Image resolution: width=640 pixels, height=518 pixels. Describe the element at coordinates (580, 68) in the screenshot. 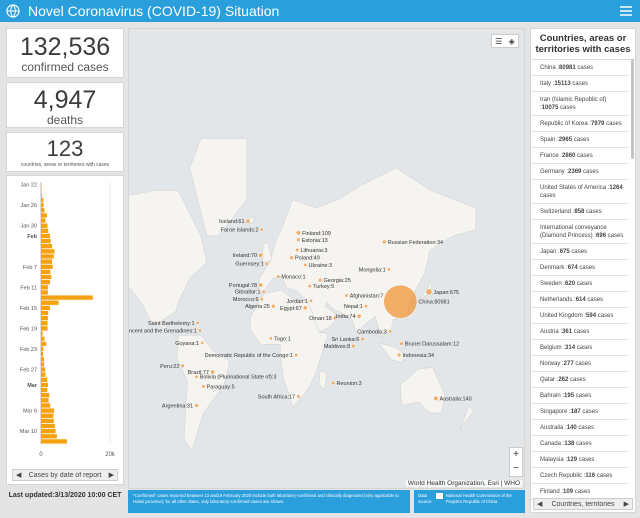

I see `country-item: China :80981 cases` at that location.